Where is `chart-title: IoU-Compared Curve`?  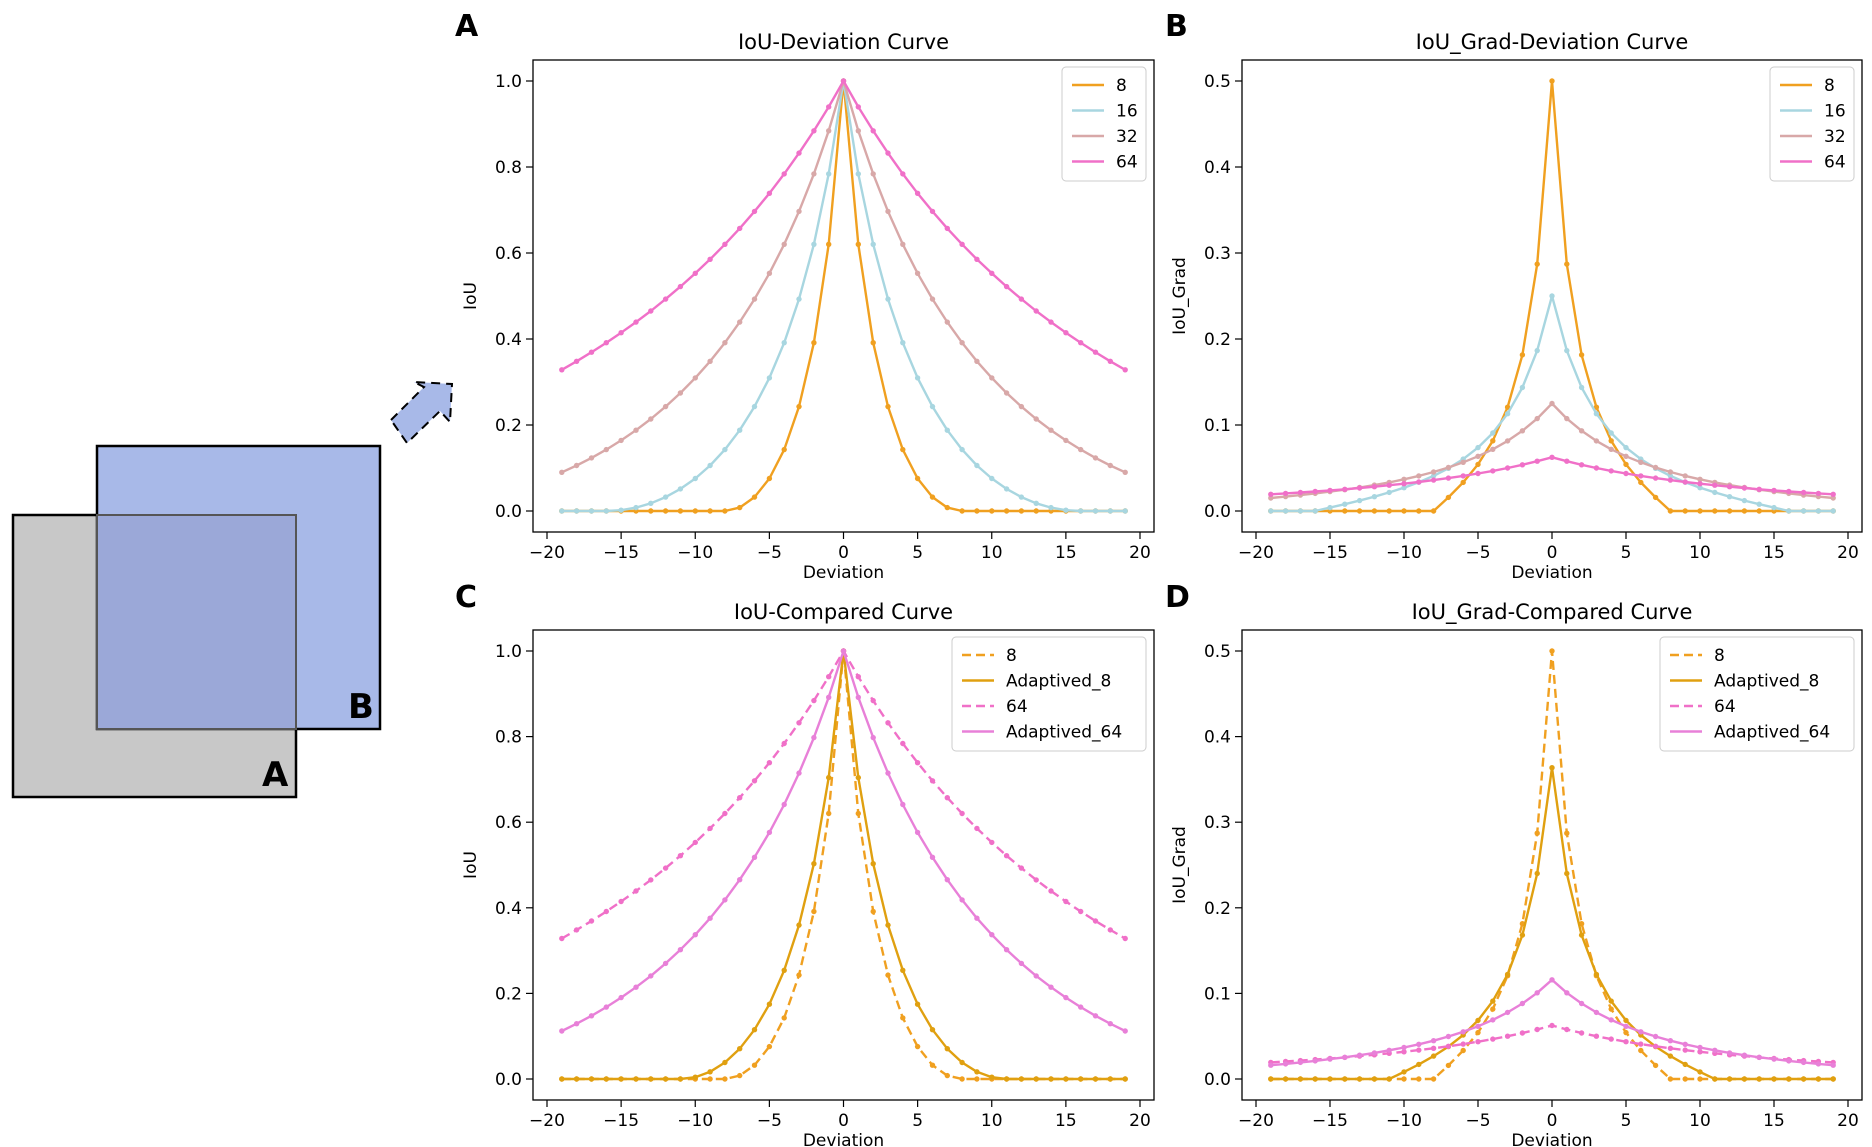
chart-title: IoU-Compared Curve is located at coordinates (843, 612).